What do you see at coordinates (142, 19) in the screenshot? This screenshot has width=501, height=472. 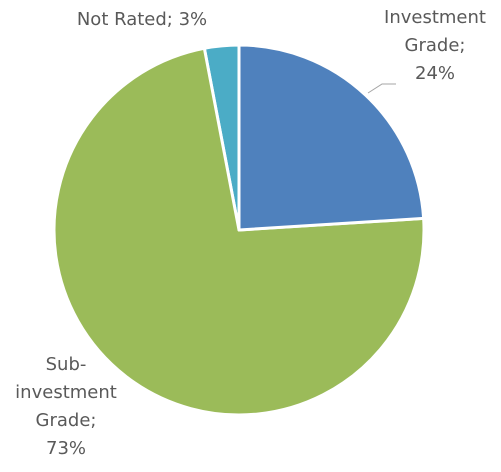 I see `data-label: Not Rated; 3%` at bounding box center [142, 19].